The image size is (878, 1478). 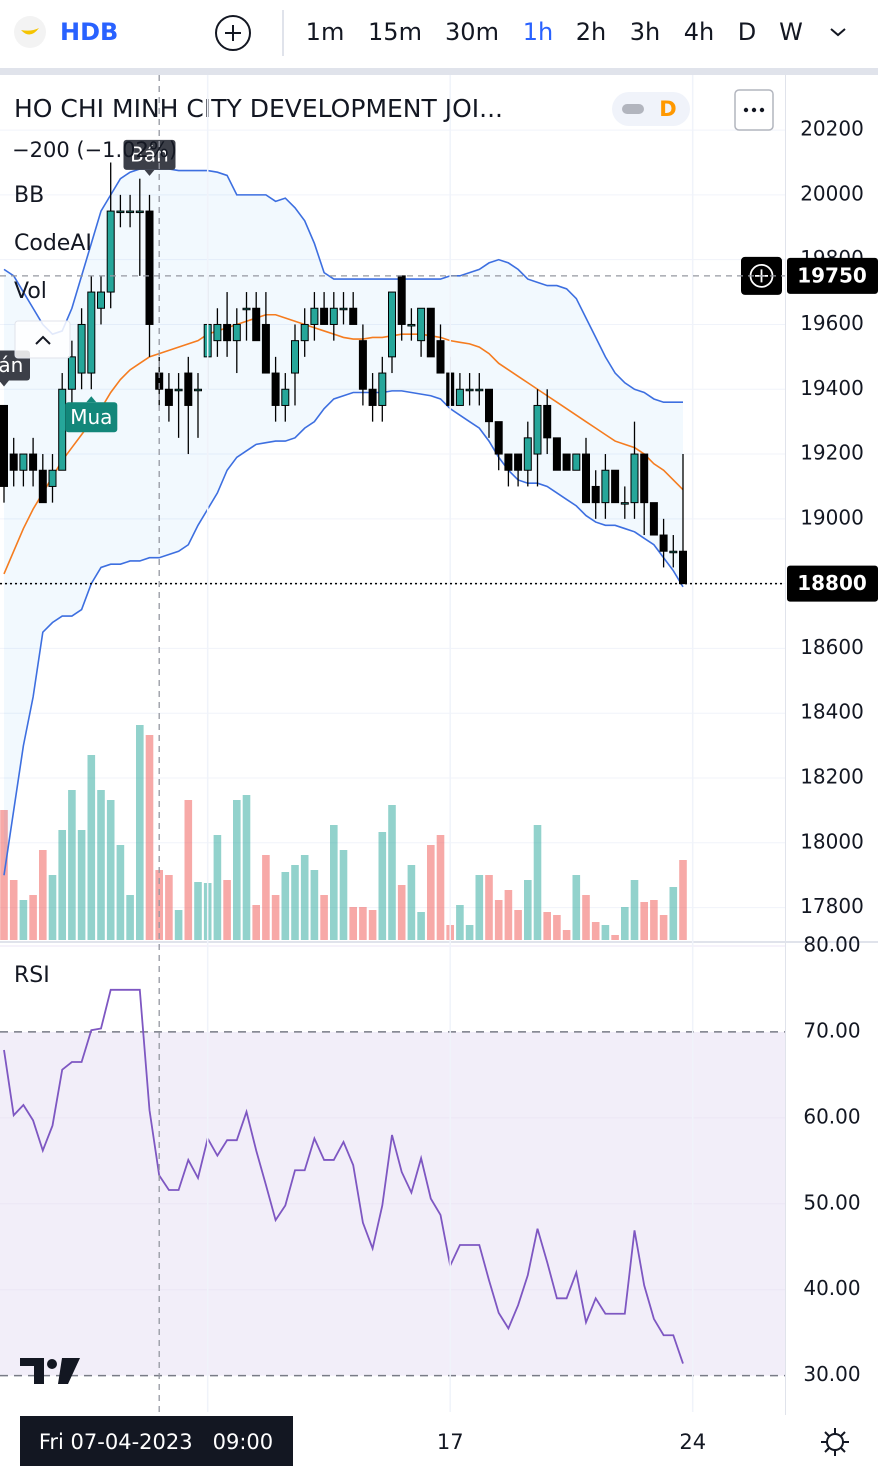 I want to click on indicator-name: BB, so click(x=29, y=195).